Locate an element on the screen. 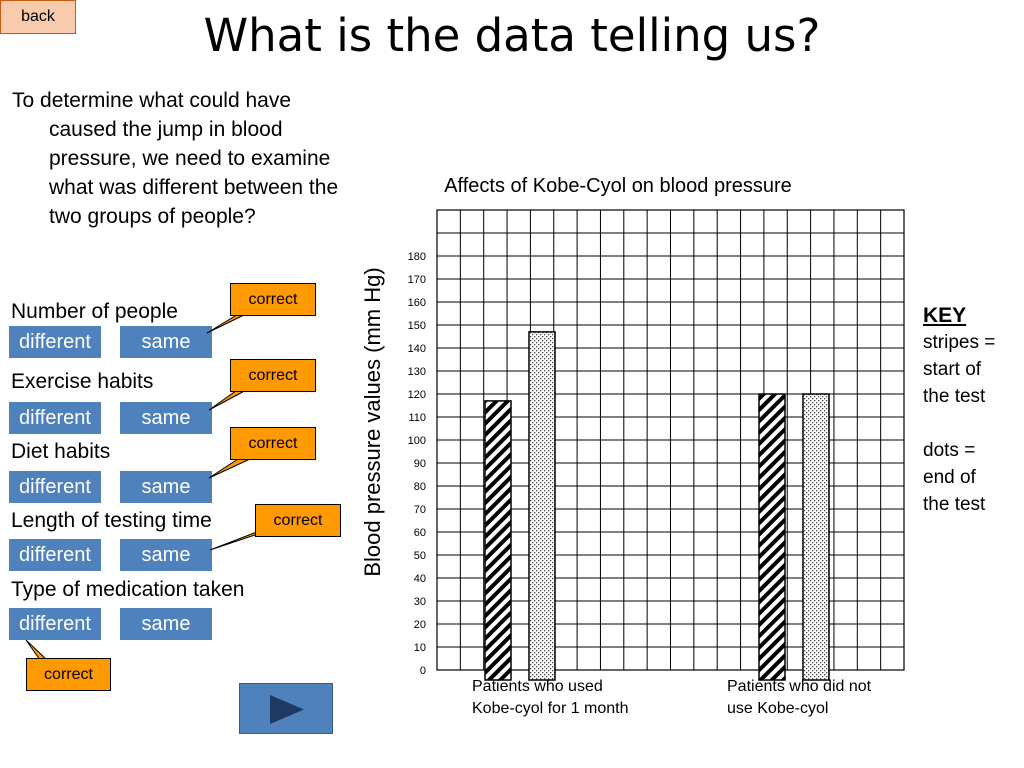 This screenshot has width=1024, height=768. y-tick-label: 60 is located at coordinates (420, 533).